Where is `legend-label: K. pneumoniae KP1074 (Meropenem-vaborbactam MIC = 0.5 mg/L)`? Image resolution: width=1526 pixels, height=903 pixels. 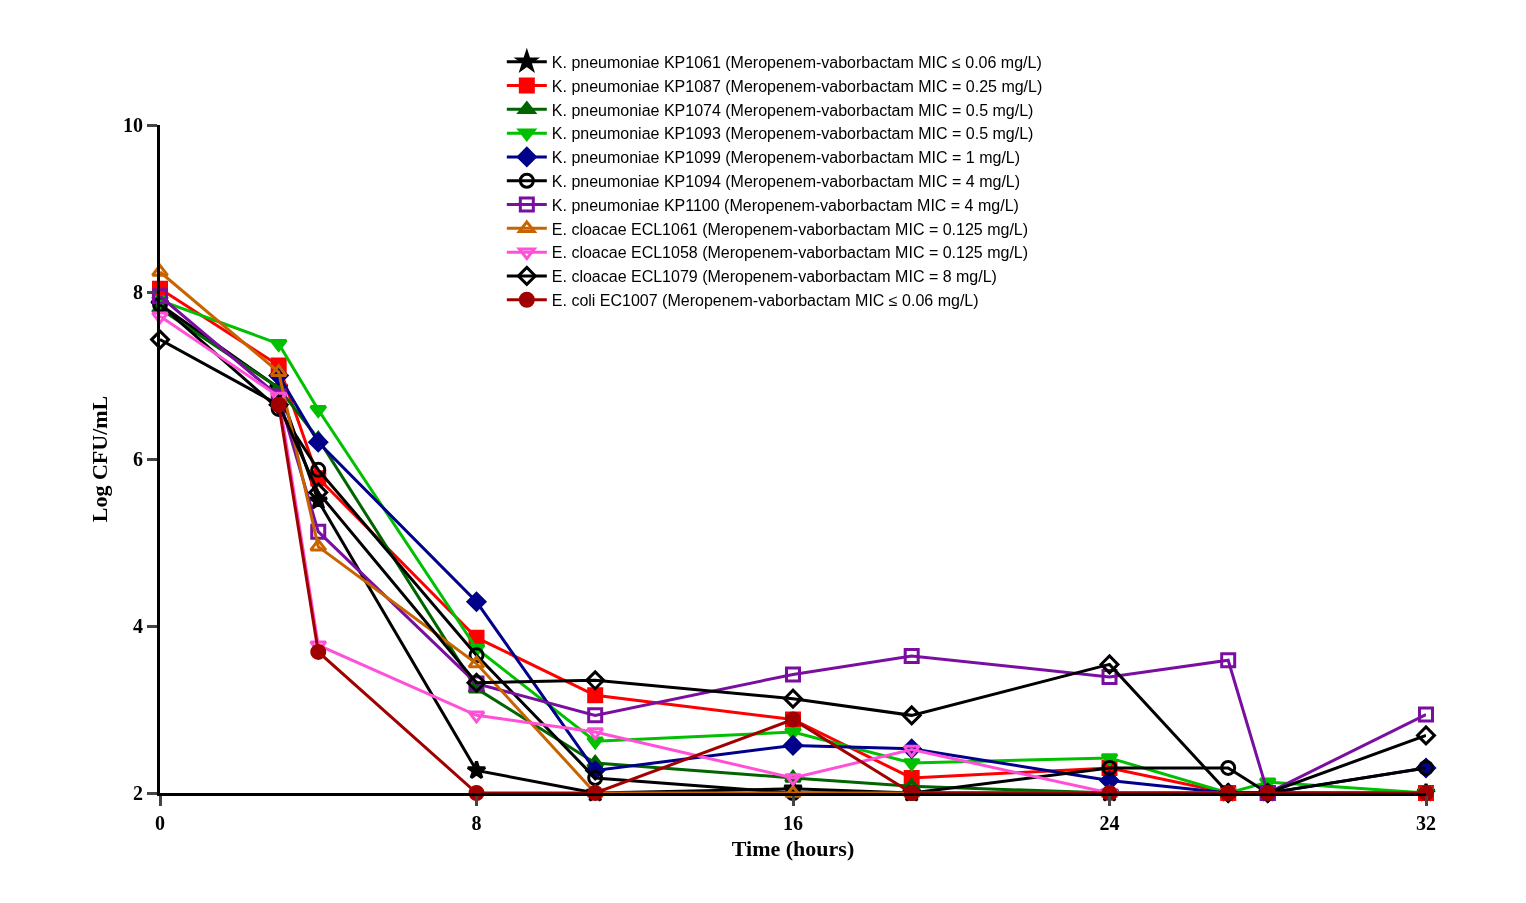
legend-label: K. pneumoniae KP1074 (Meropenem-vaborbactam MIC = 0.5 mg/L) is located at coordinates (792, 110).